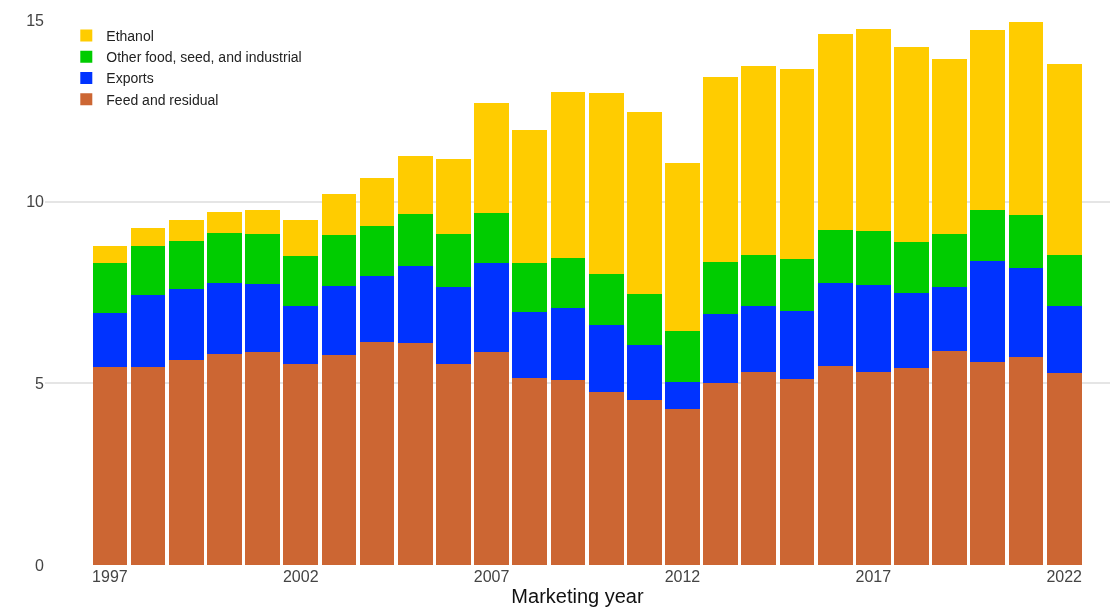 This screenshot has width=1118, height=611. I want to click on y-tick-label: 10, so click(35, 202).